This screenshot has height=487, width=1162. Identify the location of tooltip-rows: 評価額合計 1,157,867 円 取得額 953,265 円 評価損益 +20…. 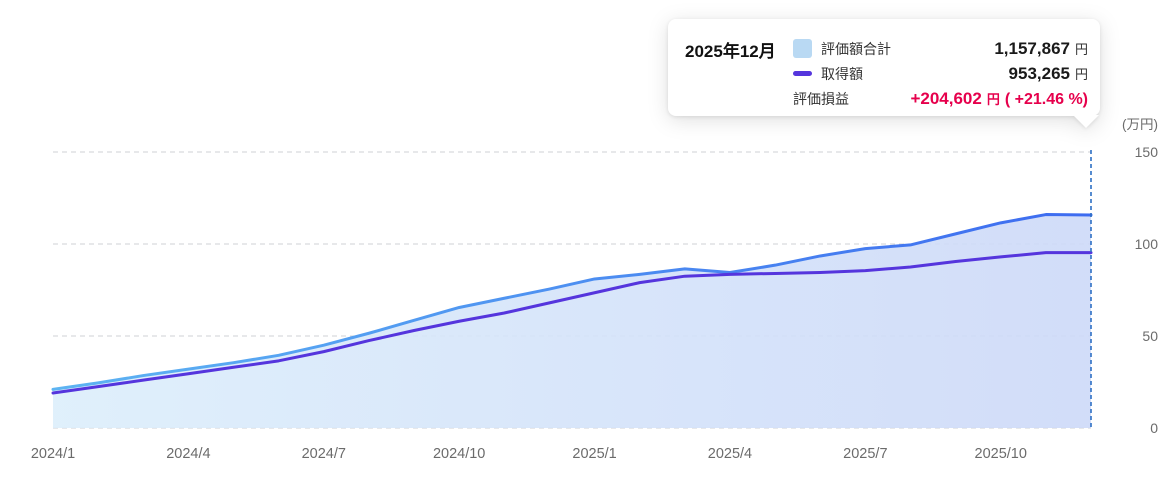
(940, 73).